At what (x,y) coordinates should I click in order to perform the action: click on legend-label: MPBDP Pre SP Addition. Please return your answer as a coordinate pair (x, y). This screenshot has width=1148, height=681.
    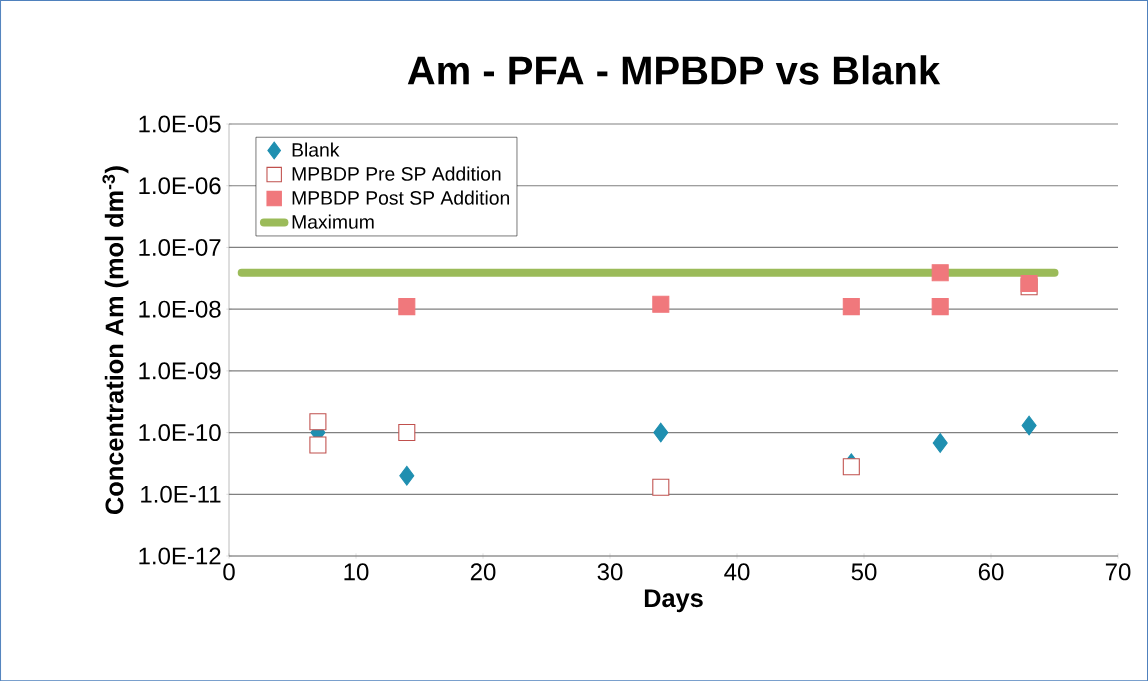
    Looking at the image, I should click on (396, 173).